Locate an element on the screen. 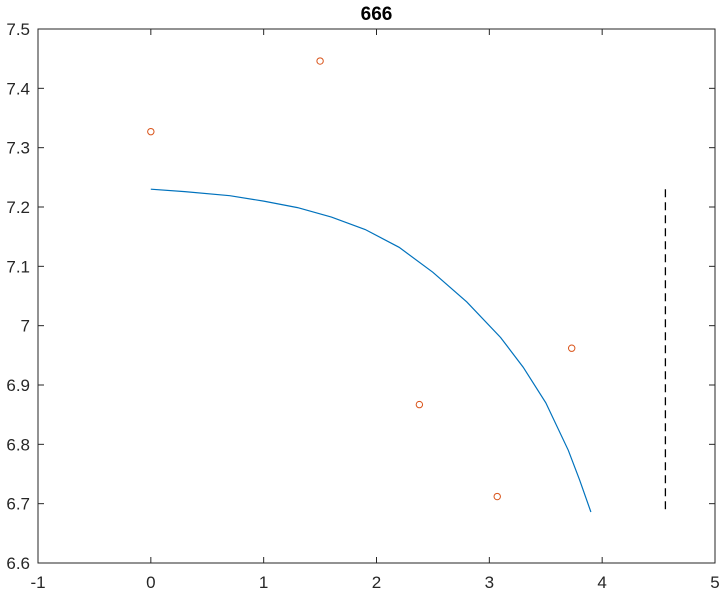 Image resolution: width=724 pixels, height=595 pixels. x-tick-label: 0 is located at coordinates (150, 582).